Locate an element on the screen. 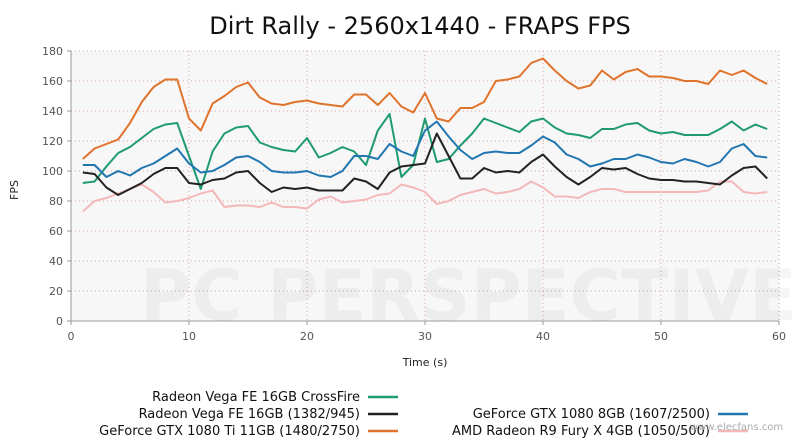  y-tick-label: 160 is located at coordinates (52, 81).